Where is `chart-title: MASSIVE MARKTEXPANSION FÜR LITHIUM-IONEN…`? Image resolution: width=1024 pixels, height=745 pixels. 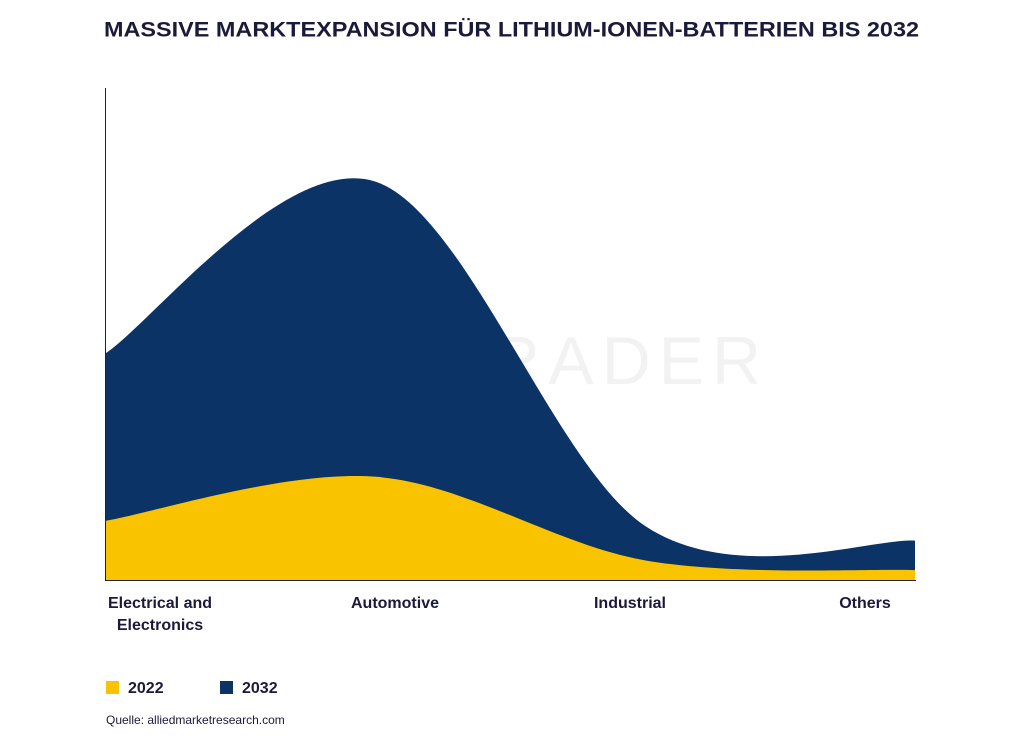 chart-title: MASSIVE MARKTEXPANSION FÜR LITHIUM-IONEN… is located at coordinates (511, 30).